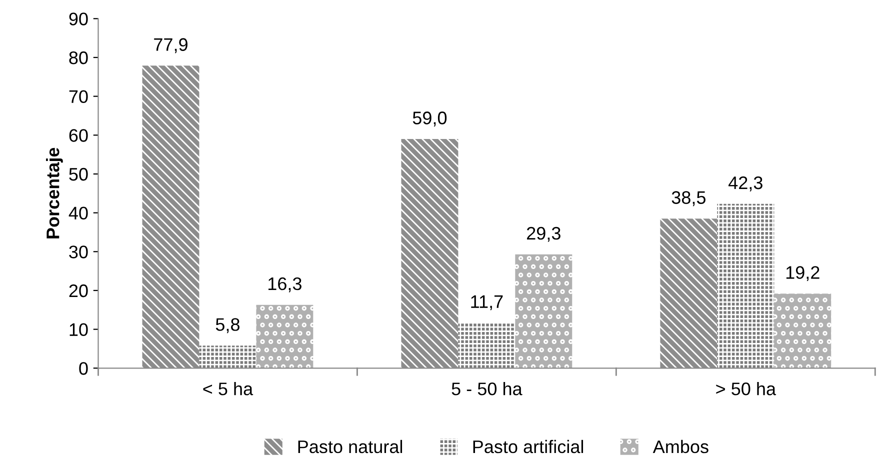  Describe the element at coordinates (350, 447) in the screenshot. I see `legend-label: Pasto natural` at that location.